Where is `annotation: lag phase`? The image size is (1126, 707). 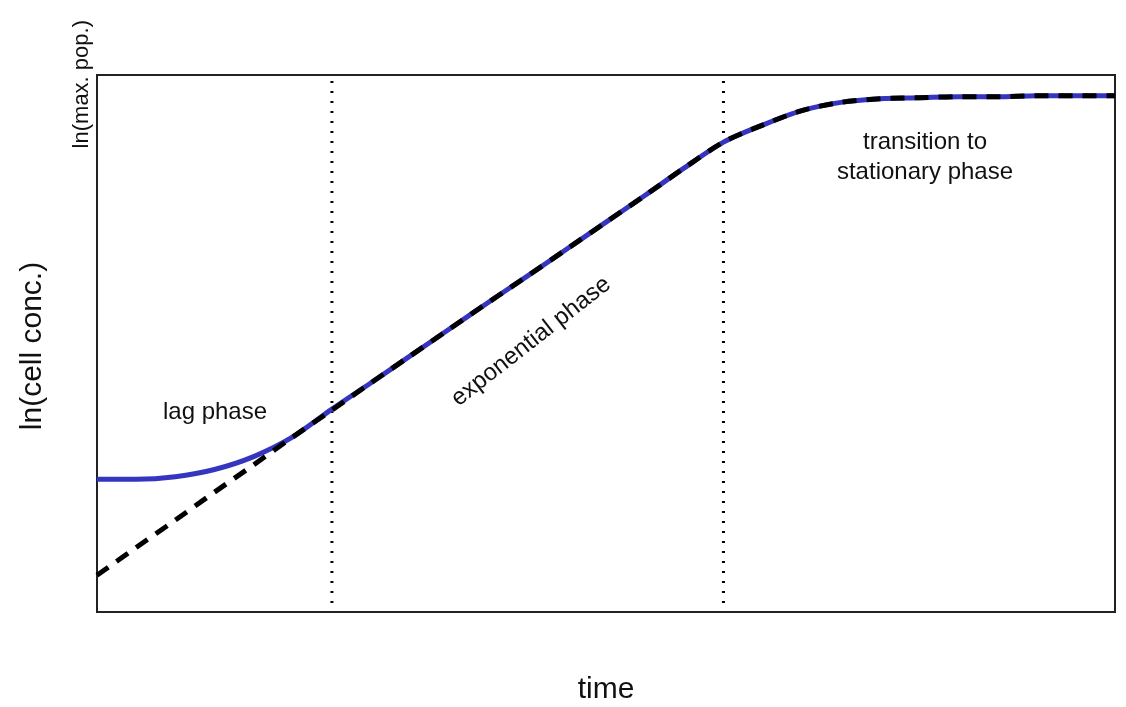 annotation: lag phase is located at coordinates (215, 410).